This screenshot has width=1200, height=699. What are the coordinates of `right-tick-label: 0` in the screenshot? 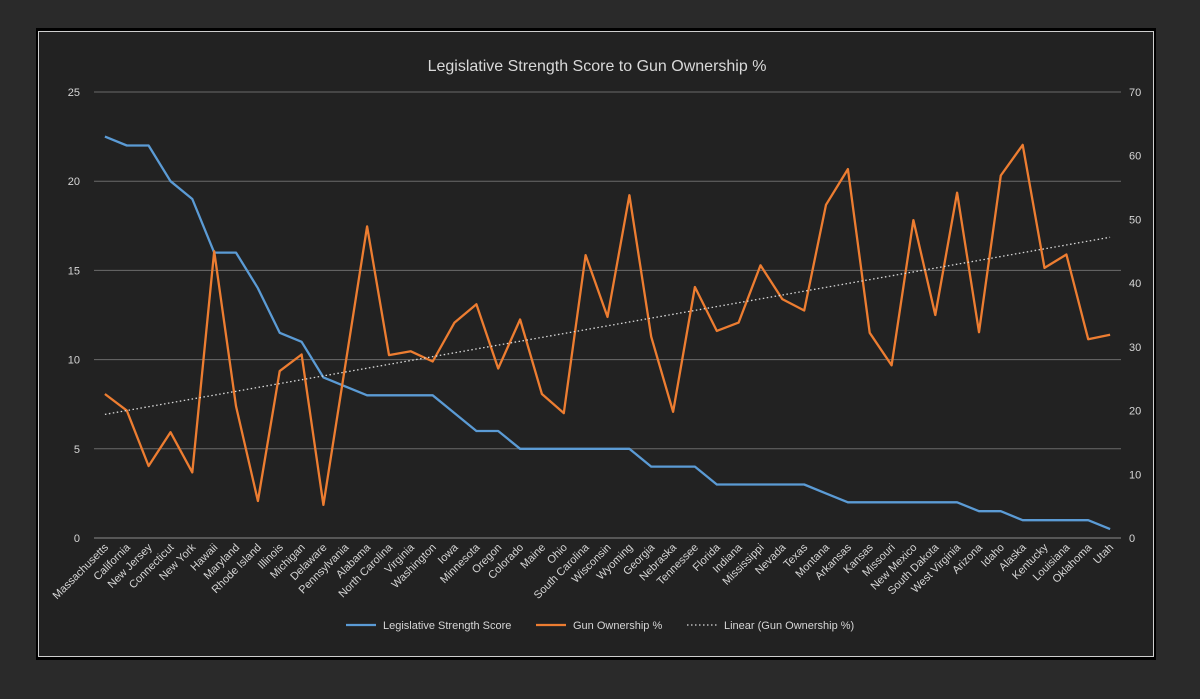 It's located at (1132, 539).